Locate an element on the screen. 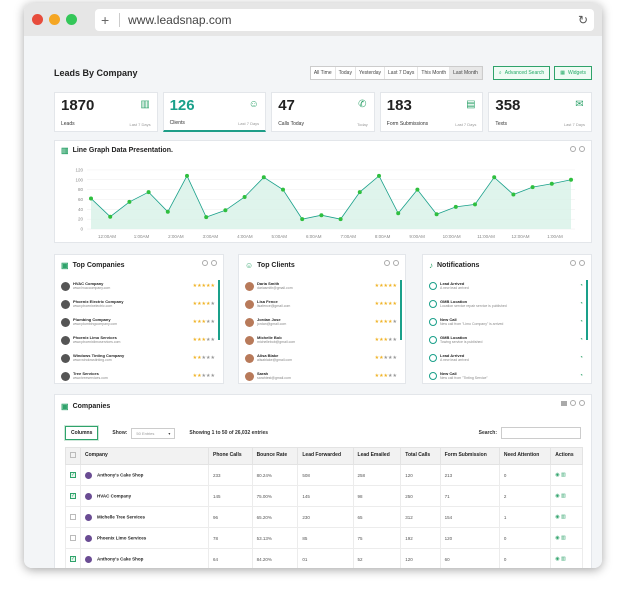  company-cell: Phoenix Limo Services is located at coordinates (144, 538).